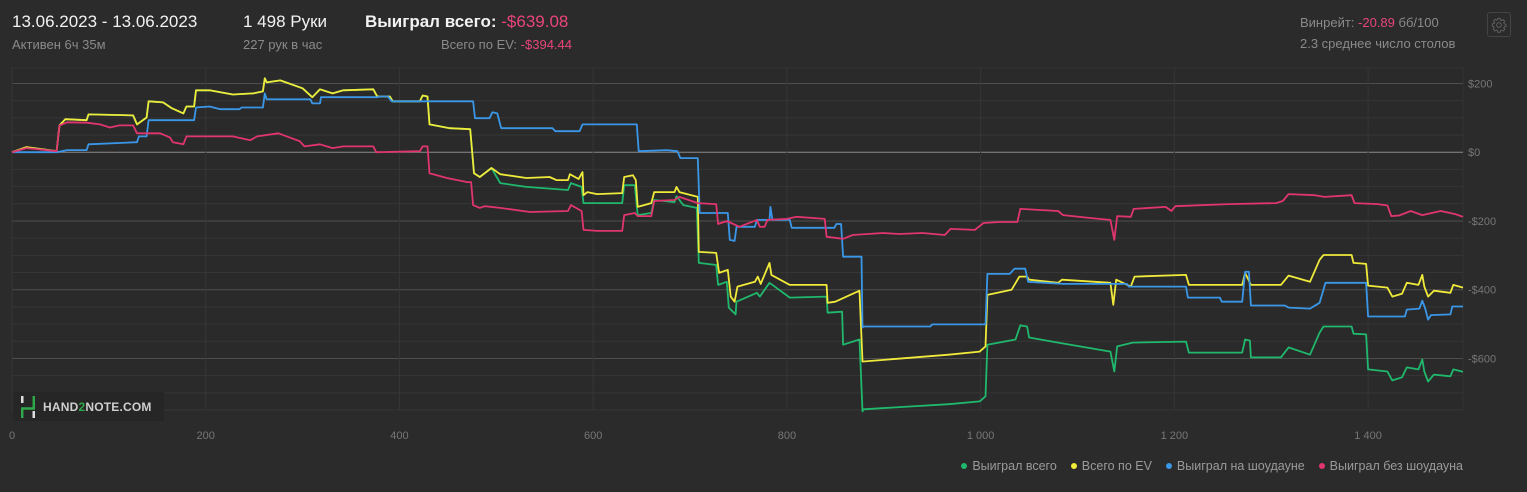  What do you see at coordinates (593, 436) in the screenshot?
I see `x-tick-label: 600` at bounding box center [593, 436].